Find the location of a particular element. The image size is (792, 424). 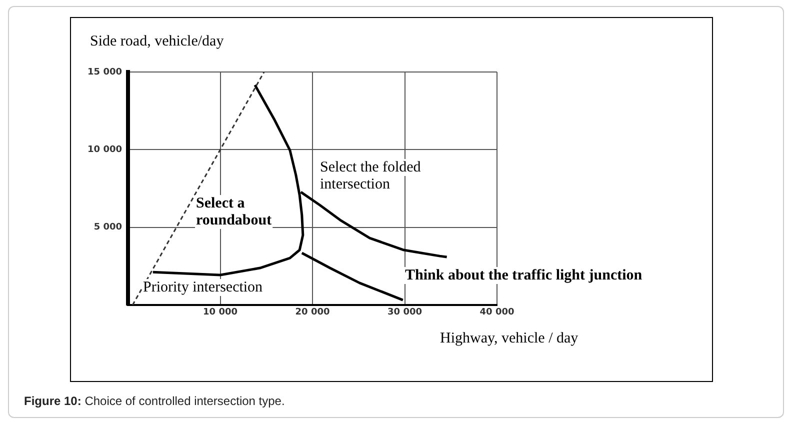

caption: Figure 10: Choice of controlled intersection type. is located at coordinates (154, 401).